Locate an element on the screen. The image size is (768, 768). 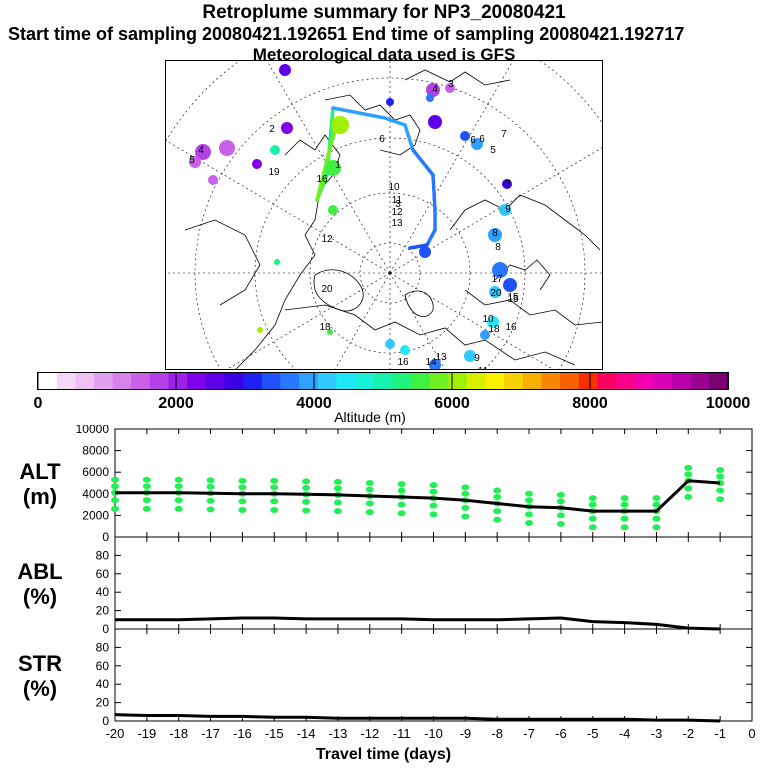
y-tick-label: 20 is located at coordinates (103, 703).